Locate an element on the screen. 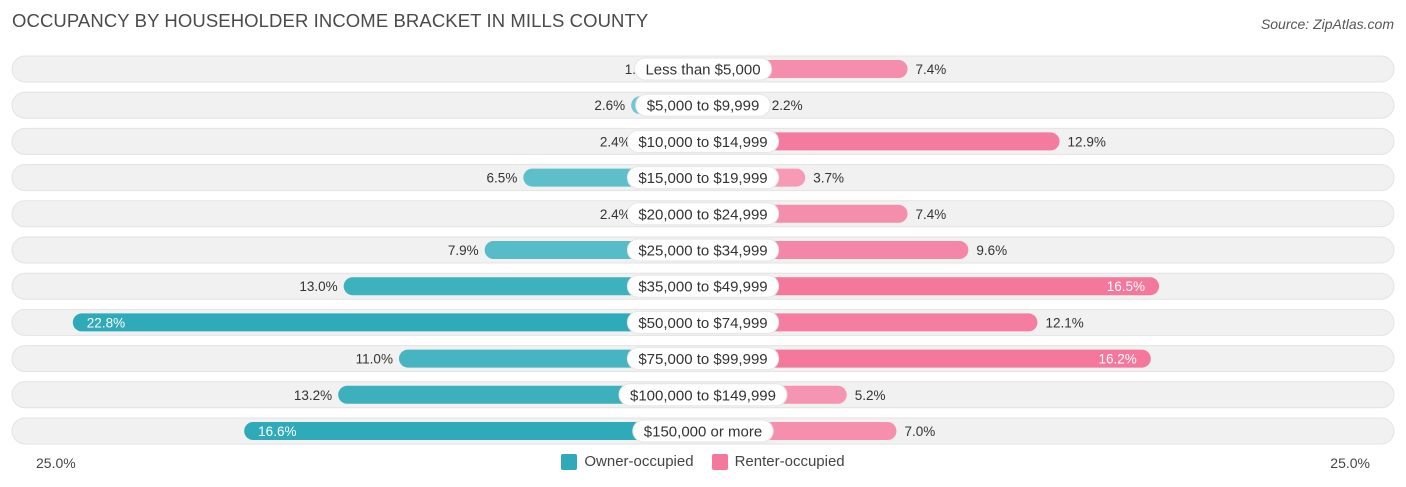 This screenshot has width=1406, height=487. category-label: $5,000 to $9,999 is located at coordinates (703, 106).